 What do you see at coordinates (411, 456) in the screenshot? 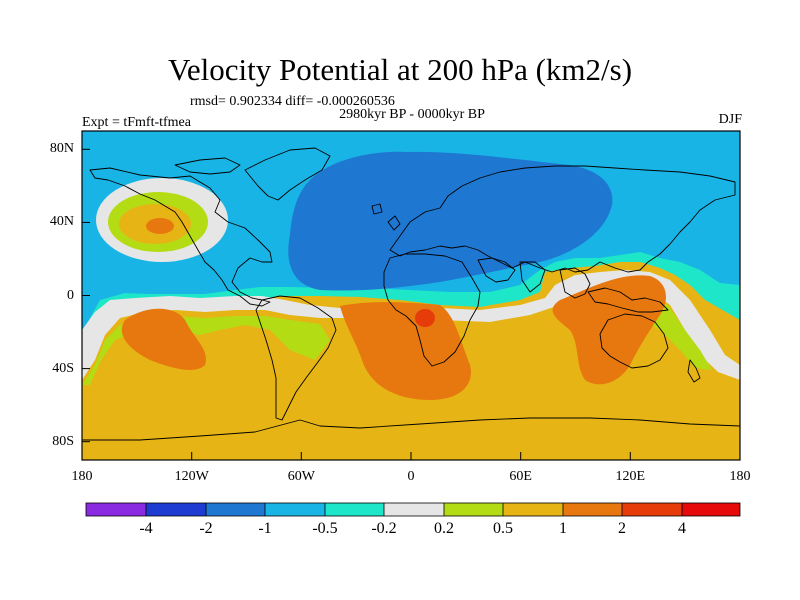
I see `x-tick-marks` at bounding box center [411, 456].